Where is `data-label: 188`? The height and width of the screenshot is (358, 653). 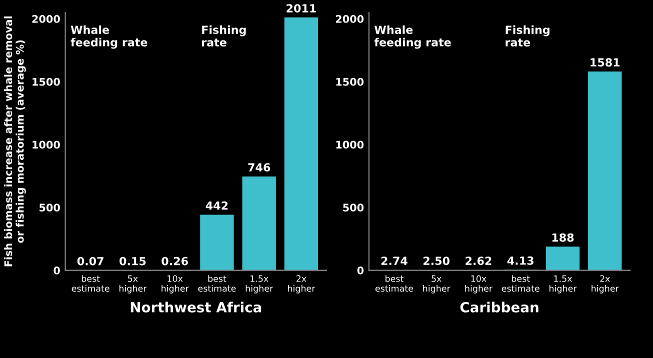 data-label: 188 is located at coordinates (563, 237).